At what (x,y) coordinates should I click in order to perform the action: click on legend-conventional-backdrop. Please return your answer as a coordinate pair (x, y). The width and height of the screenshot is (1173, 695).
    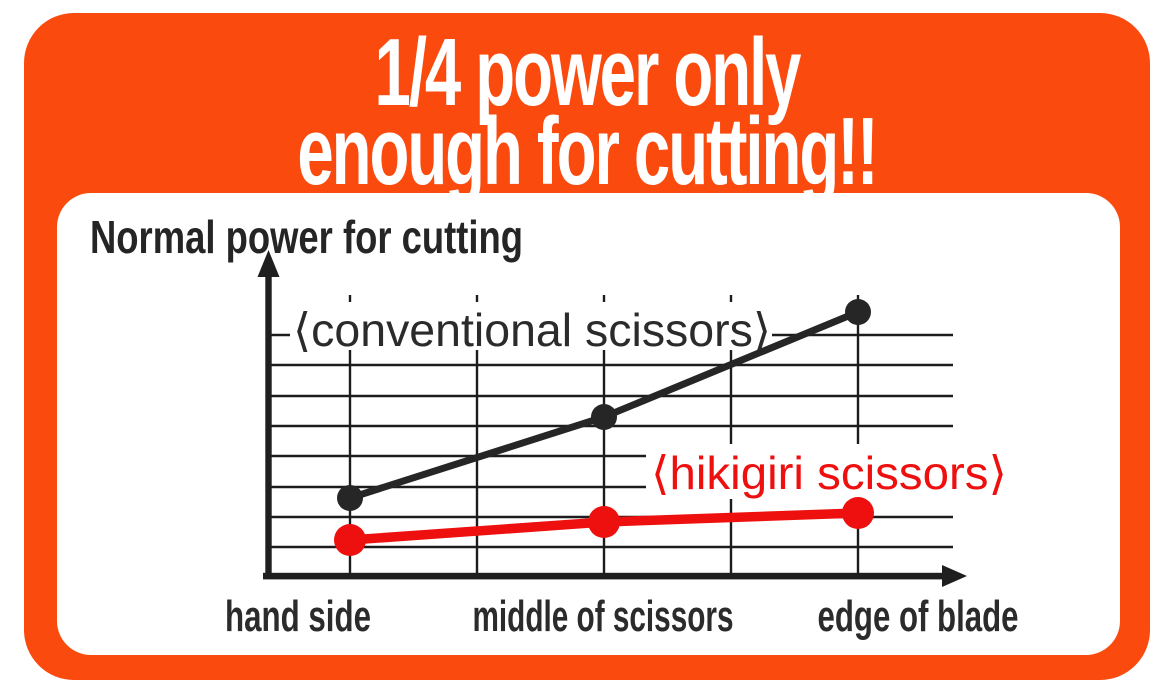
    Looking at the image, I should click on (531, 326).